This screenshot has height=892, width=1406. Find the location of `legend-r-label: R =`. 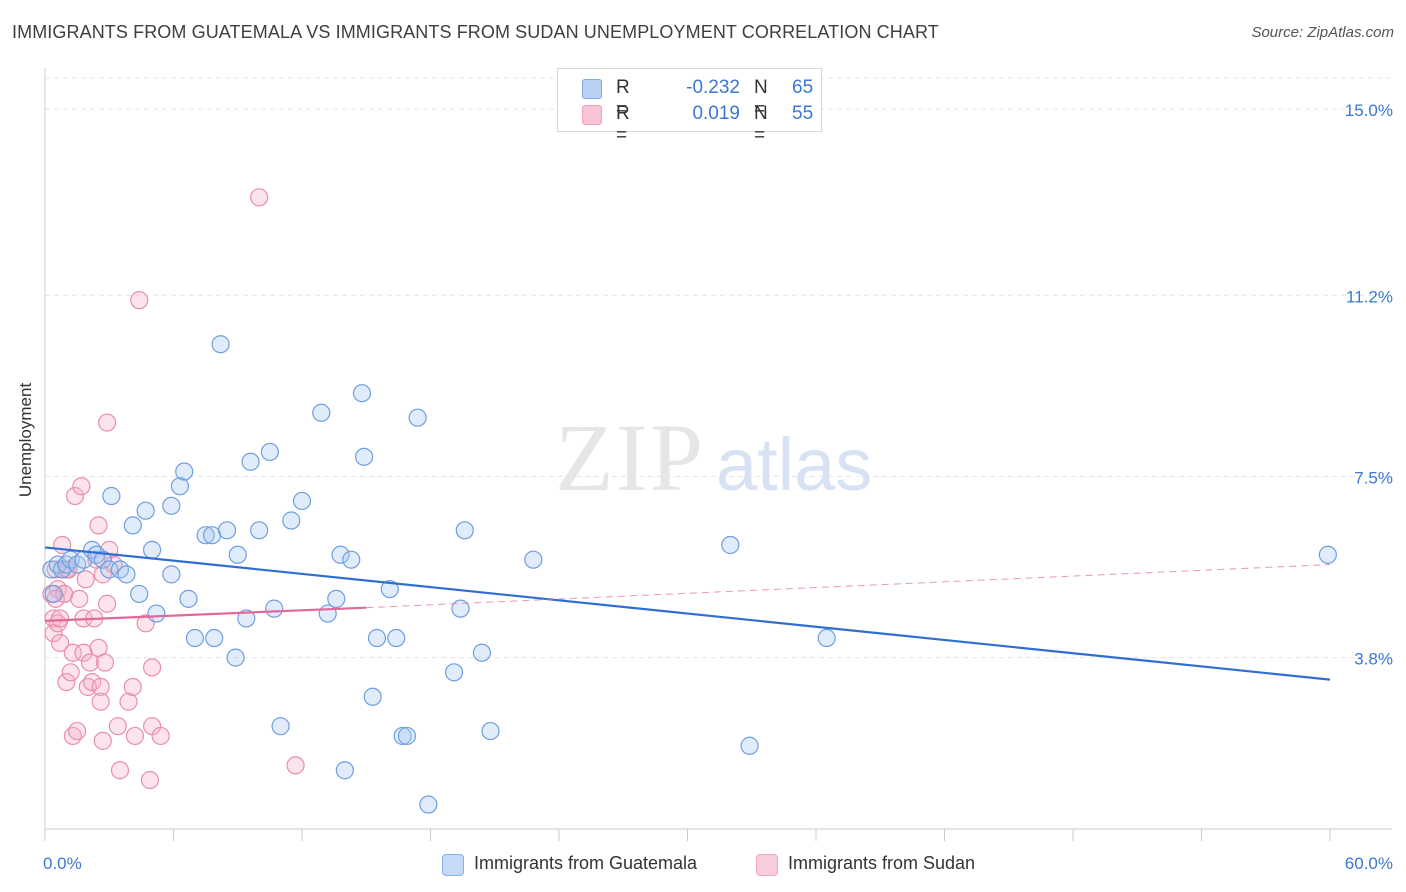

legend-r-label: R = is located at coordinates (623, 124).